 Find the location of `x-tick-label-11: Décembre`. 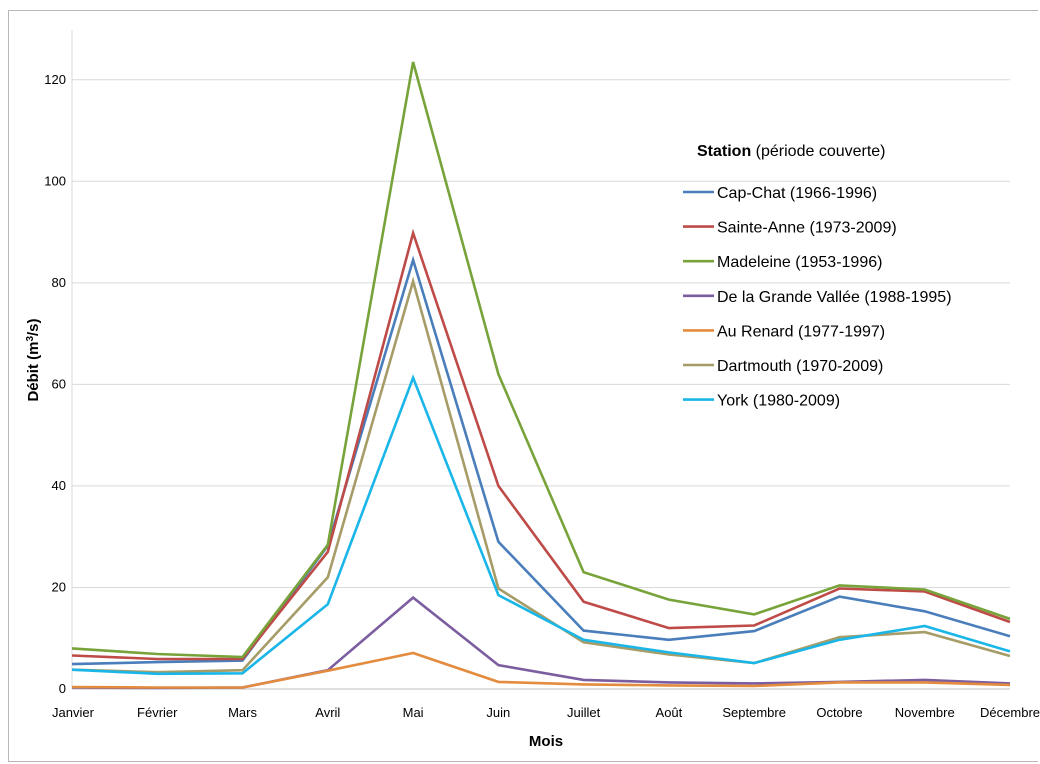

x-tick-label-11: Décembre is located at coordinates (1010, 712).